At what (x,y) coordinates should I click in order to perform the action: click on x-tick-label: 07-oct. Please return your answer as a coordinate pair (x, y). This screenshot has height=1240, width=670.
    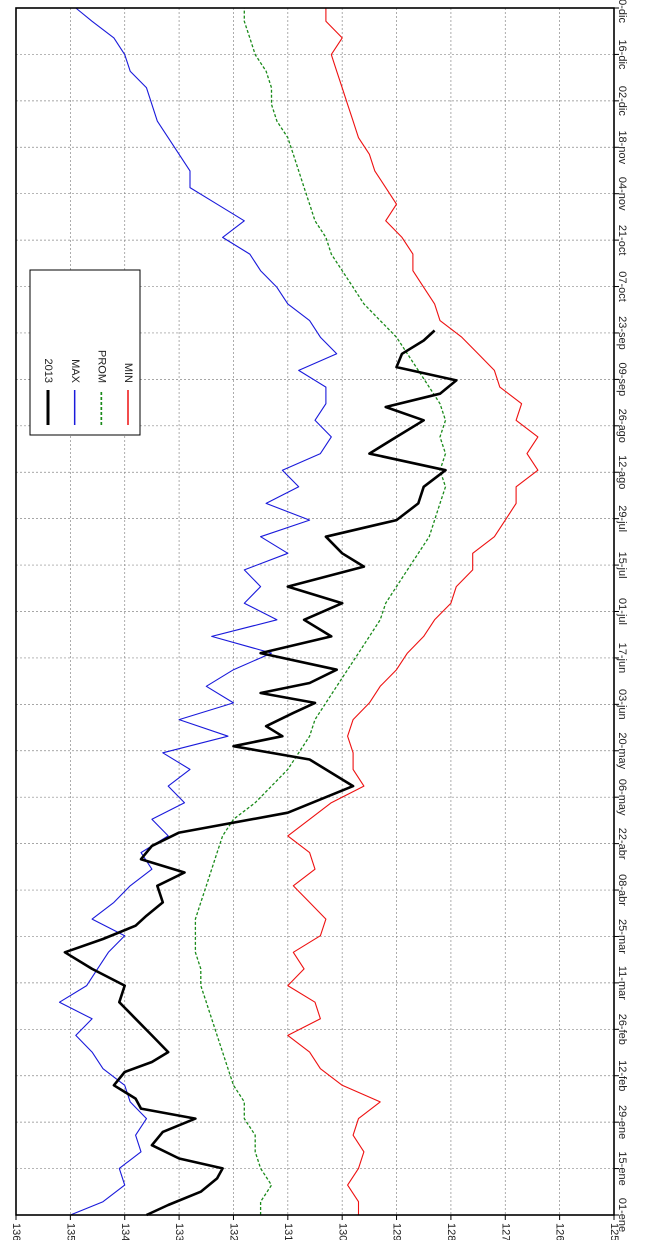
    Looking at the image, I should click on (622, 286).